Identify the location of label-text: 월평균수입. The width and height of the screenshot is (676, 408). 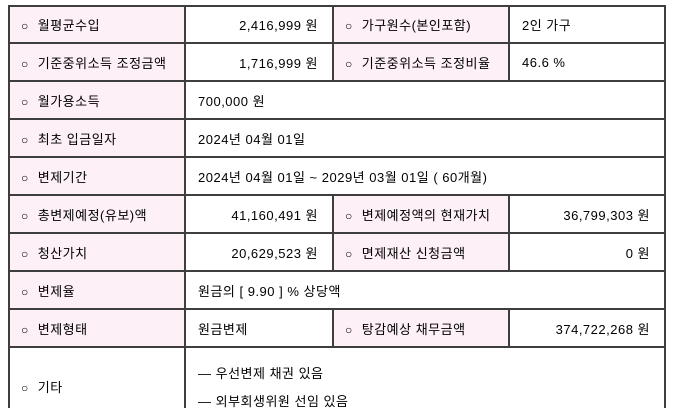
(69, 25).